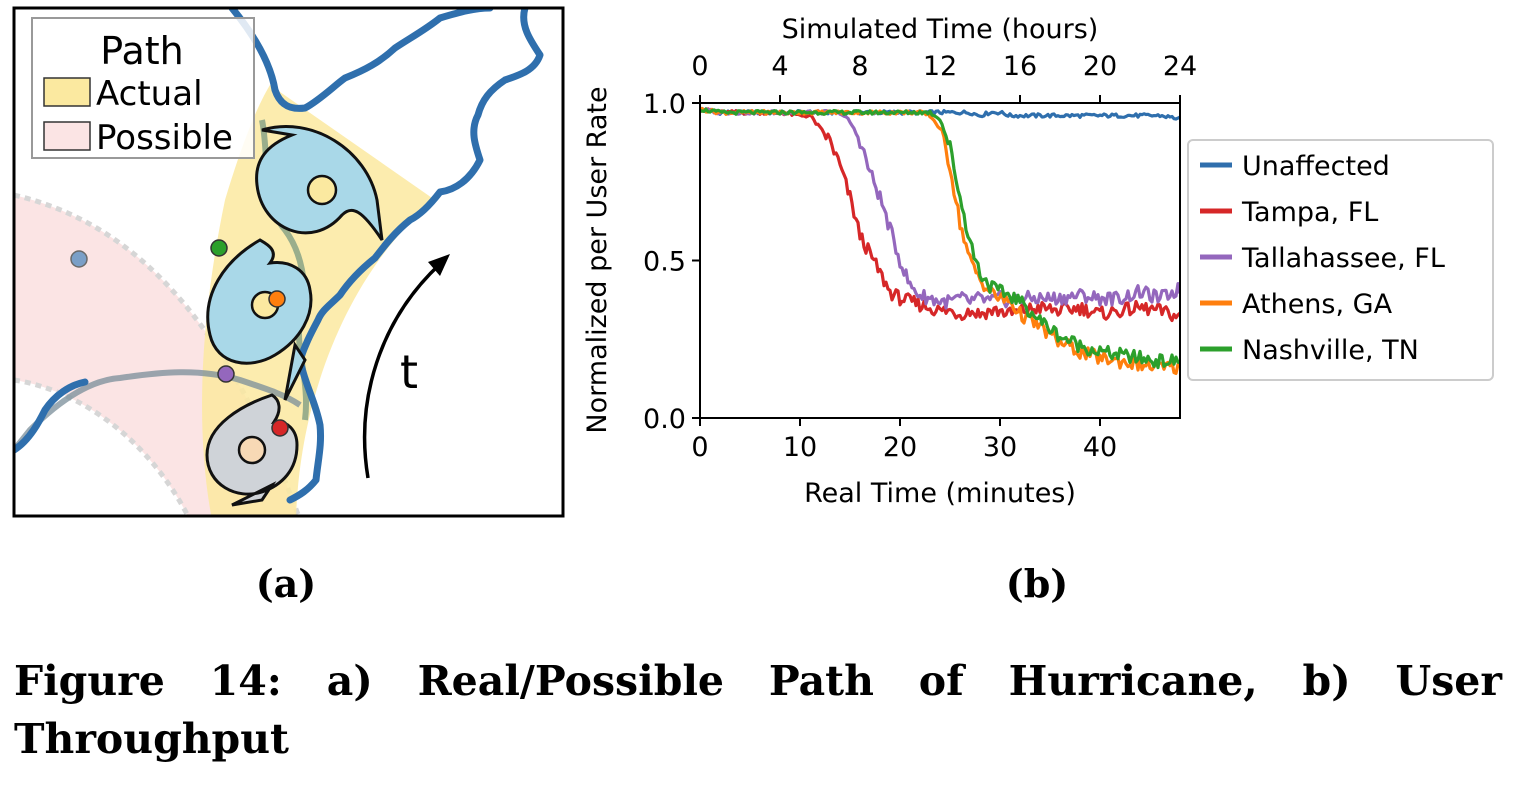  I want to click on y-tick-label: 0.0, so click(664, 419).